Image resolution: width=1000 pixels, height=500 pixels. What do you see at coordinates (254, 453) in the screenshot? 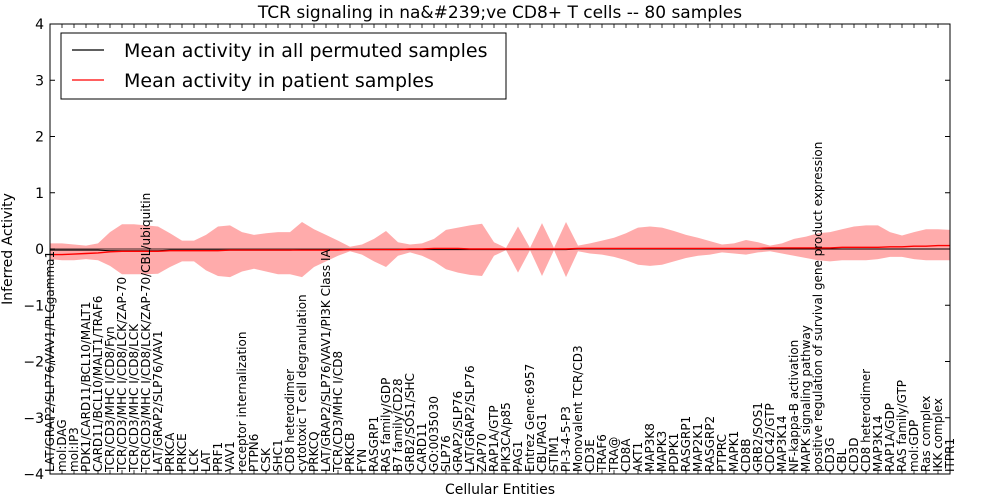
I see `entity-label: PTPN6` at bounding box center [254, 453].